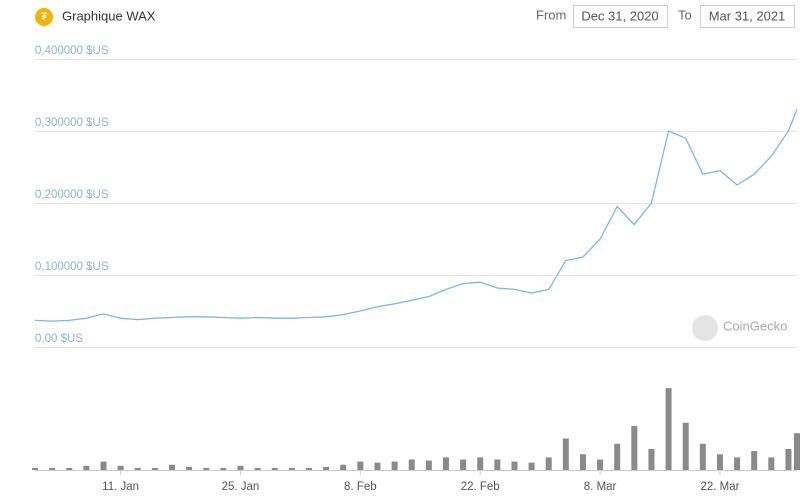 The width and height of the screenshot is (804, 499). What do you see at coordinates (72, 51) in the screenshot?
I see `y-tick-label: 0,400000 $US` at bounding box center [72, 51].